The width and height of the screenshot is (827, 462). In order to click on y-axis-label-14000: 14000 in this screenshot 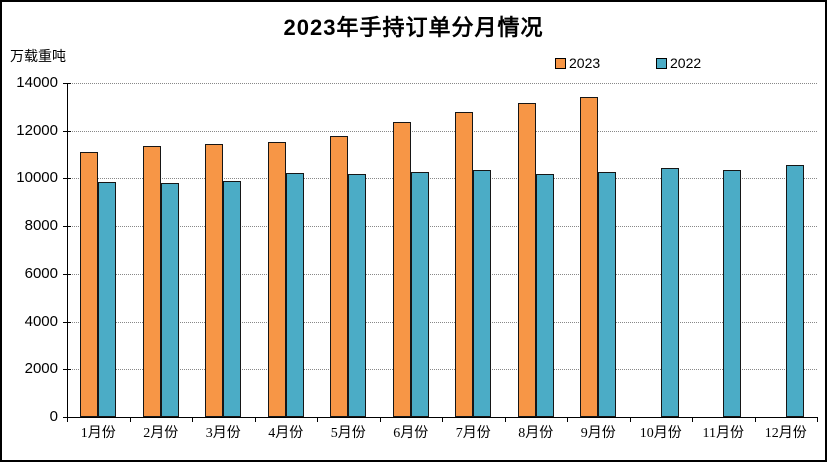, I will do `click(37, 82)`.